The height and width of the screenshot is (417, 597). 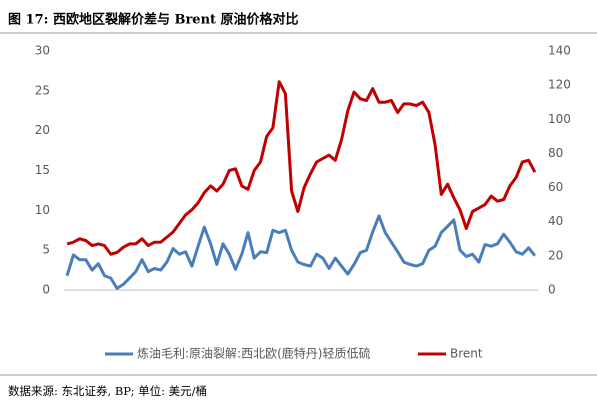 I want to click on y2-tick-label: 40, so click(x=555, y=221).